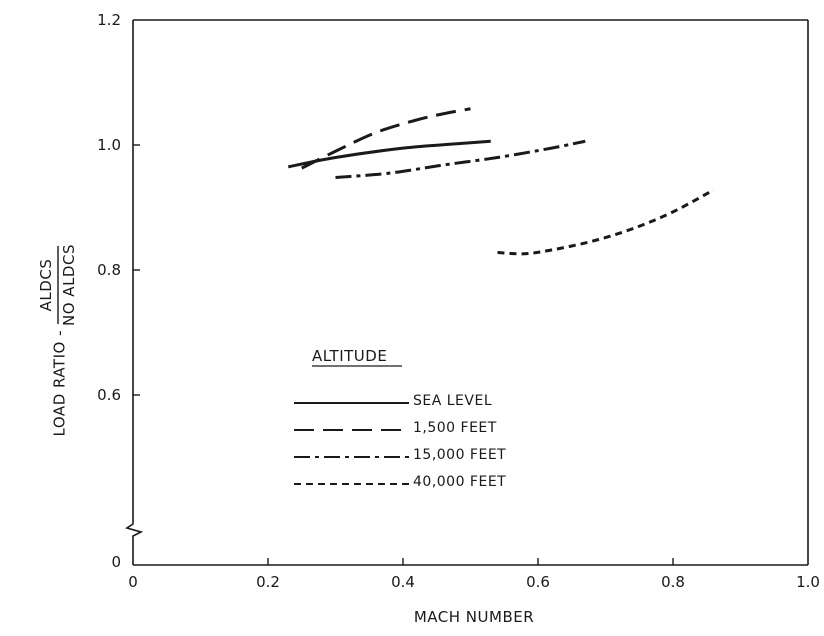 This screenshot has width=824, height=636. What do you see at coordinates (109, 145) in the screenshot?
I see `y-tick-label: 1.0` at bounding box center [109, 145].